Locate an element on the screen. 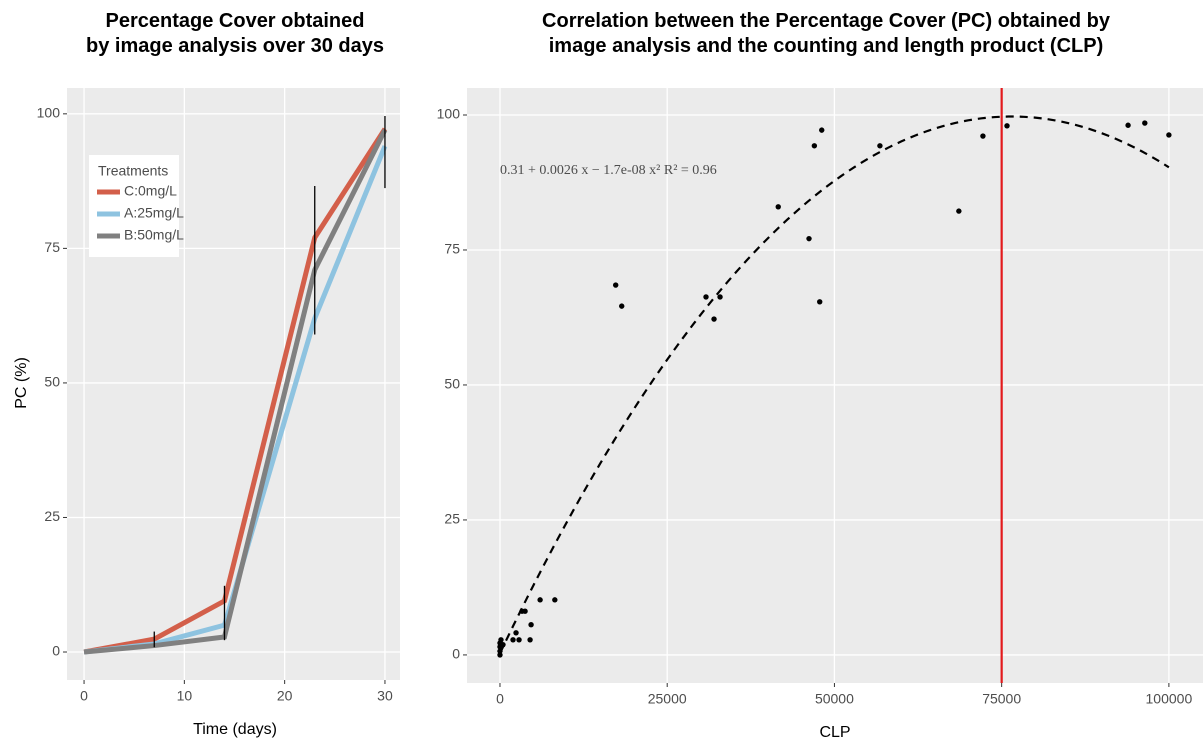 This screenshot has height=743, width=1203. x-tick-label: 20 is located at coordinates (285, 696).